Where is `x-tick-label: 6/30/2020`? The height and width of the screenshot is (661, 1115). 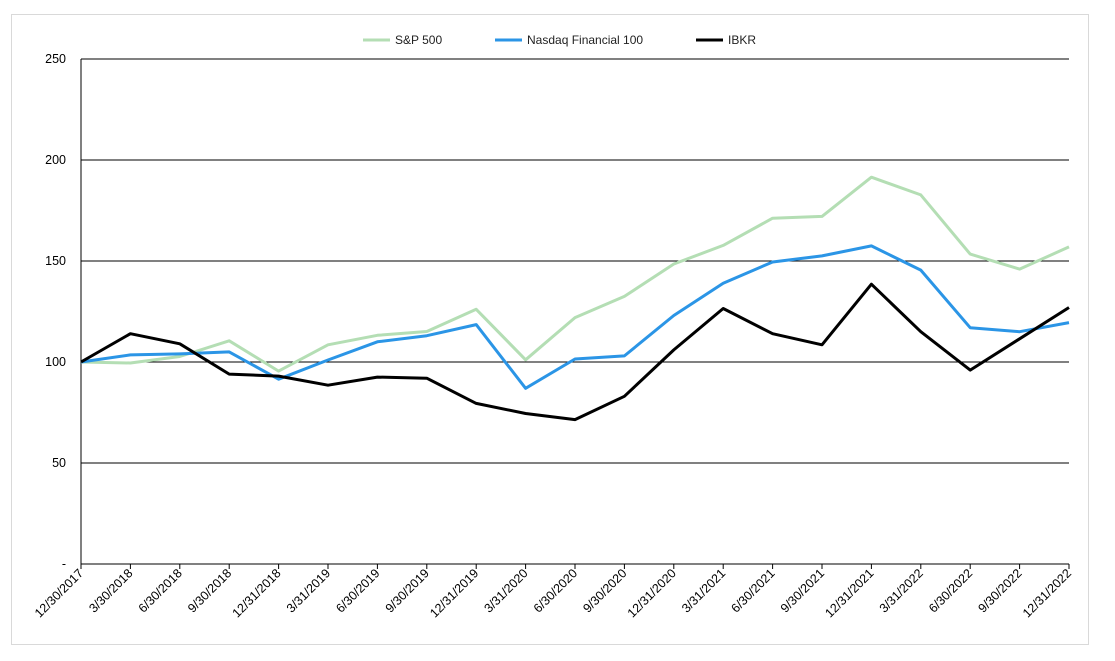 x-tick-label: 6/30/2020 is located at coordinates (555, 590).